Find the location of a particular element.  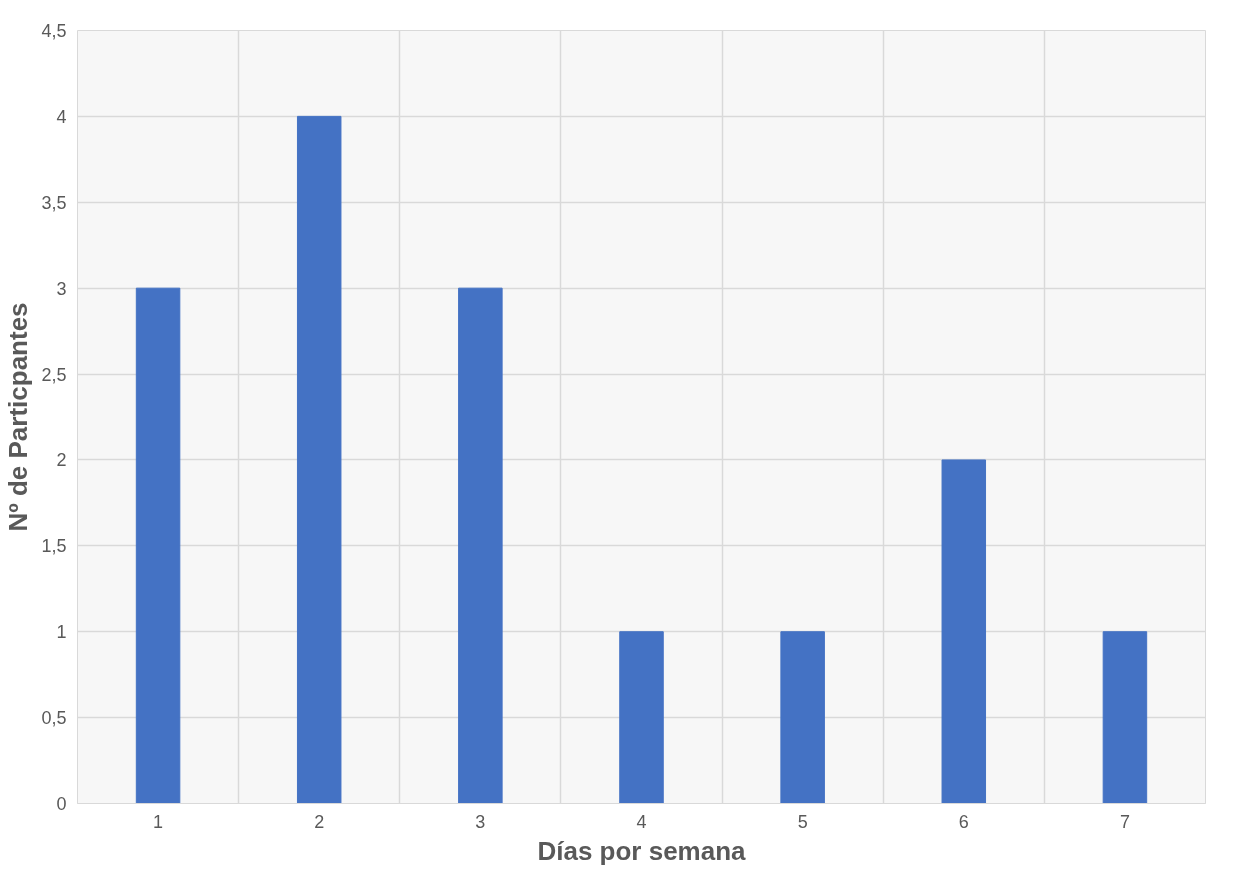

y-tick-label: 2 is located at coordinates (61, 460).